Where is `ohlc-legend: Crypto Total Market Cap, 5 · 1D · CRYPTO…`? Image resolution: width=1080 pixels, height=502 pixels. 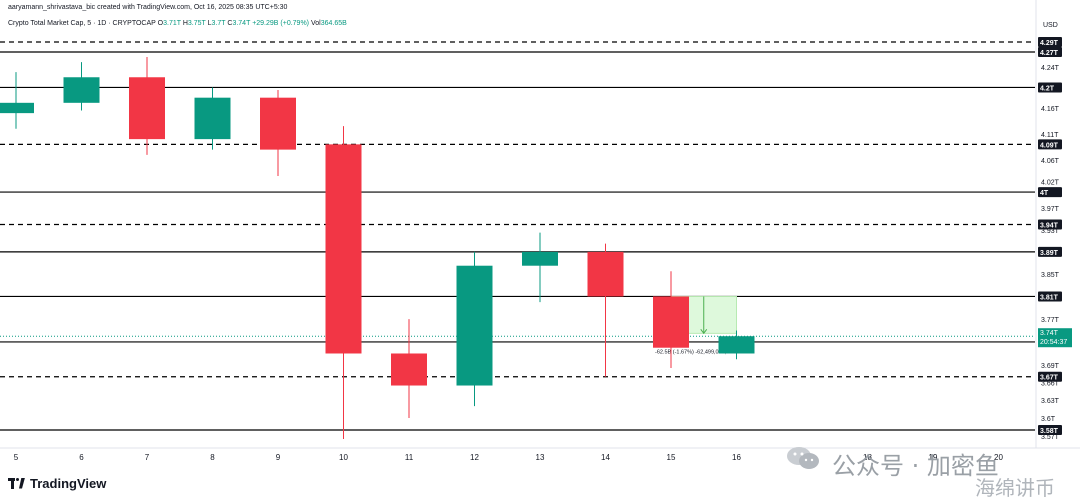 ohlc-legend: Crypto Total Market Cap, 5 · 1D · CRYPTO… is located at coordinates (177, 23).